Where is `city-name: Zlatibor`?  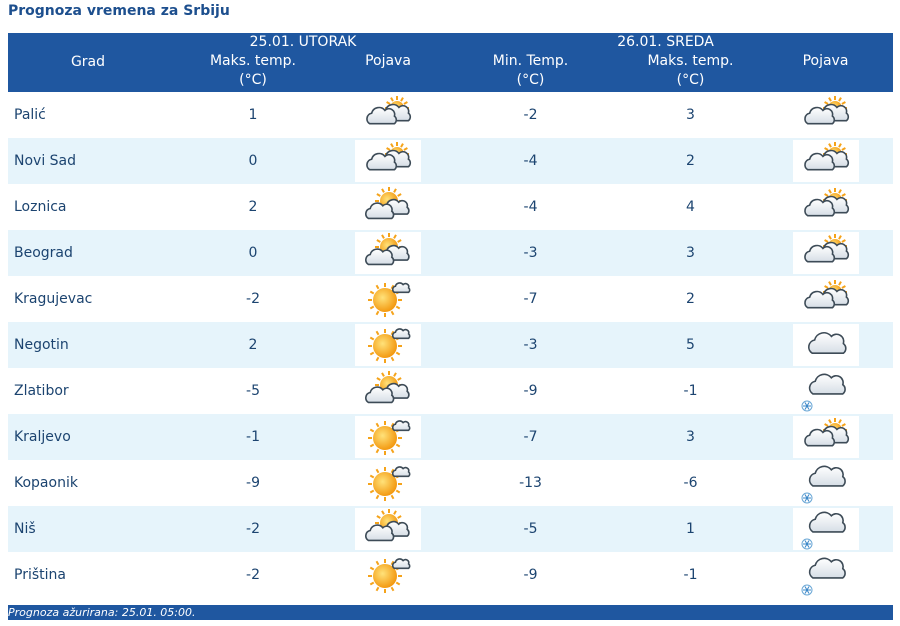
city-name: Zlatibor is located at coordinates (88, 391).